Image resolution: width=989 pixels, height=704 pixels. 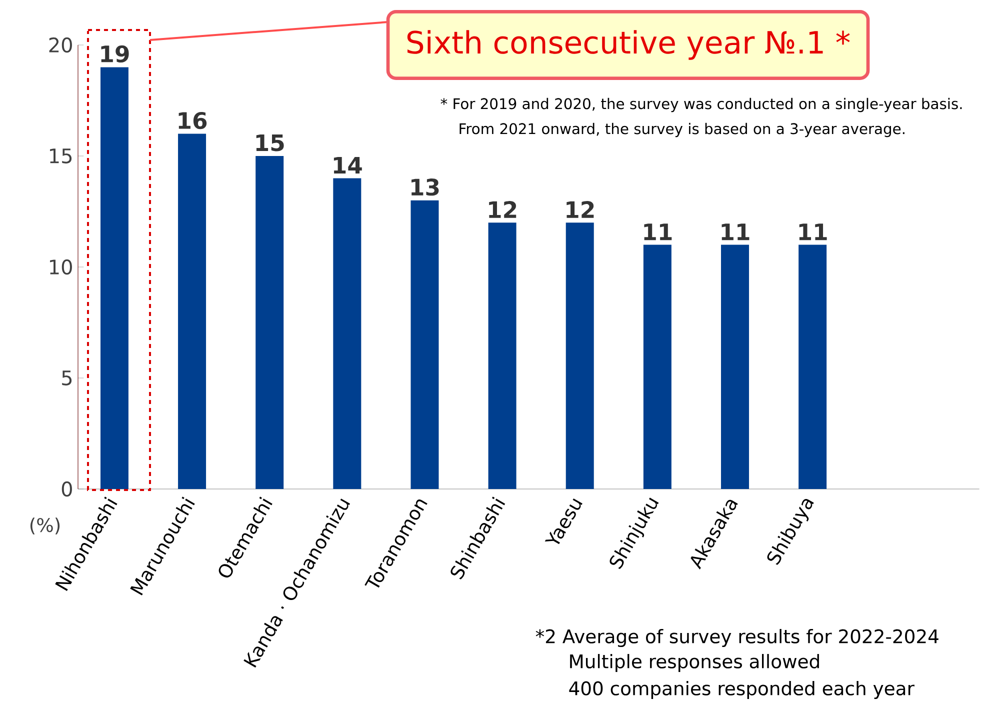 I want to click on annotation: From 2021 onward, the survey is based on a 3-year average., so click(x=682, y=130).